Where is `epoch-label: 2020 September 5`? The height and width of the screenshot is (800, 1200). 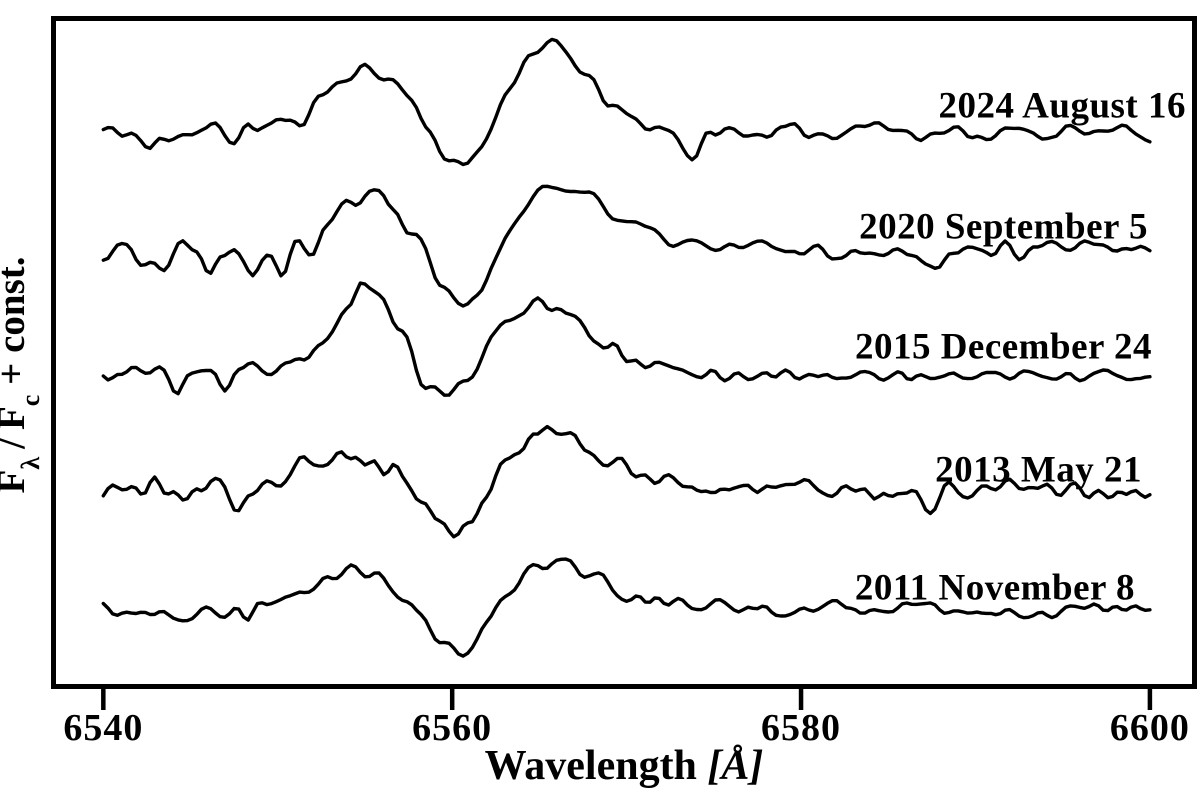
epoch-label: 2020 September 5 is located at coordinates (1003, 227).